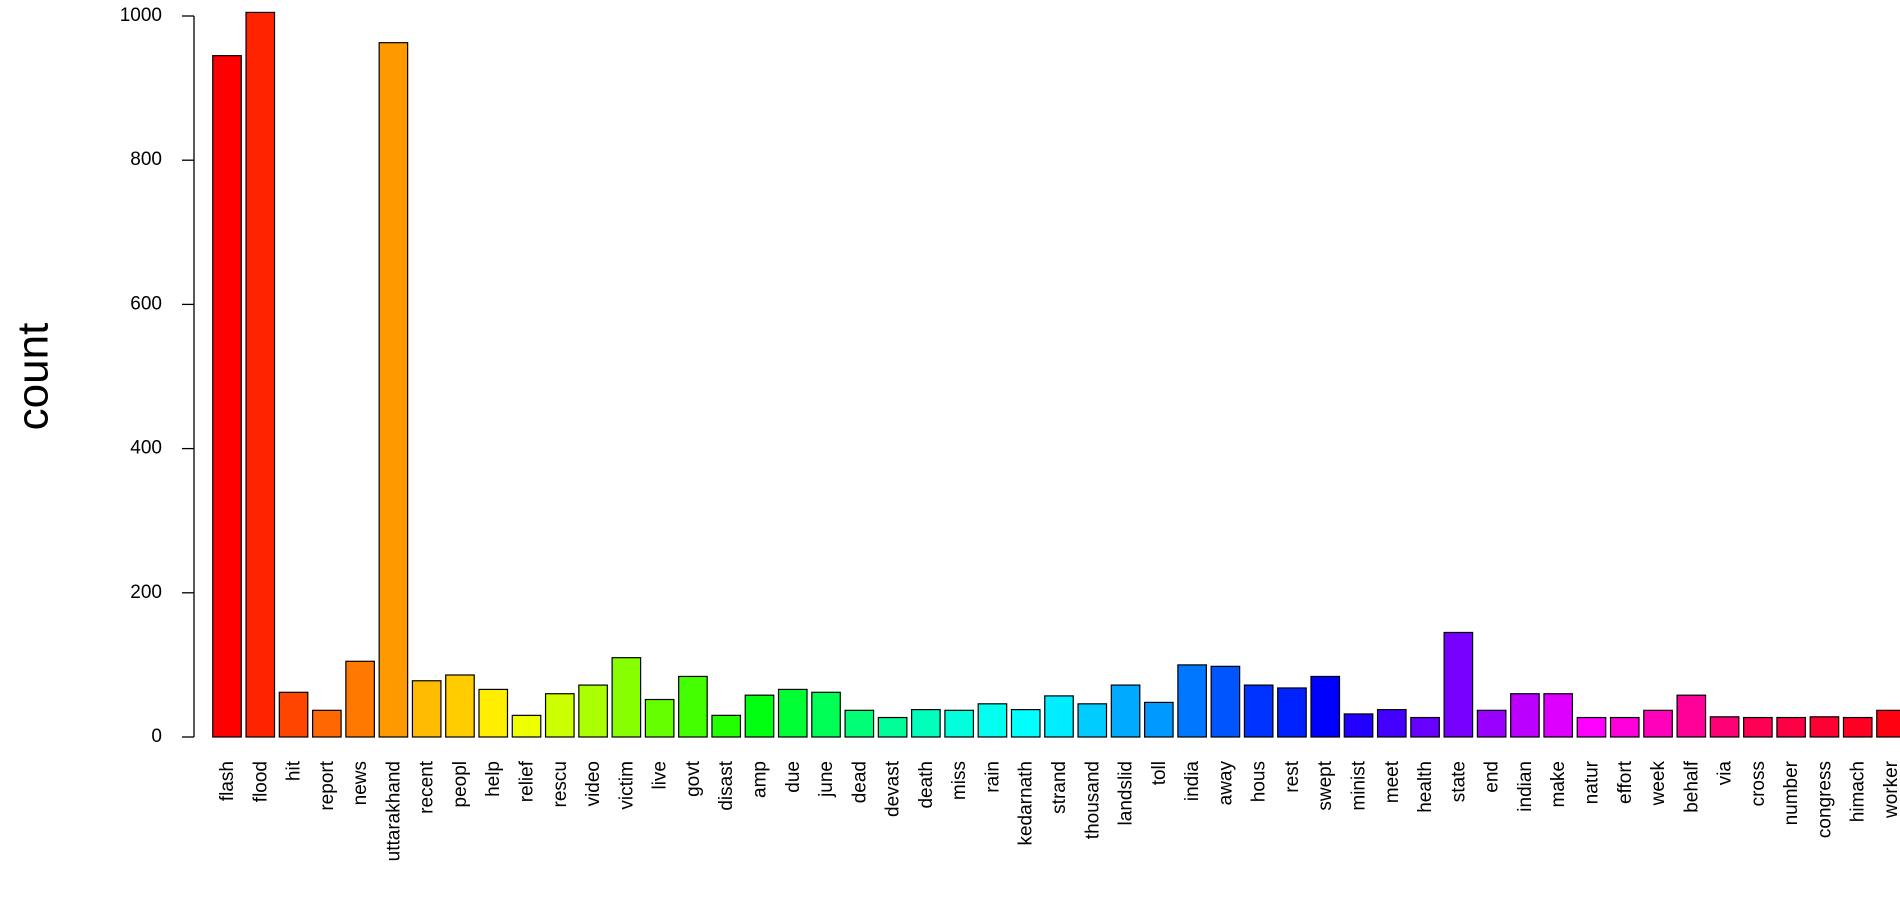 This screenshot has width=1900, height=904. What do you see at coordinates (1857, 727) in the screenshot?
I see `bar-himach` at bounding box center [1857, 727].